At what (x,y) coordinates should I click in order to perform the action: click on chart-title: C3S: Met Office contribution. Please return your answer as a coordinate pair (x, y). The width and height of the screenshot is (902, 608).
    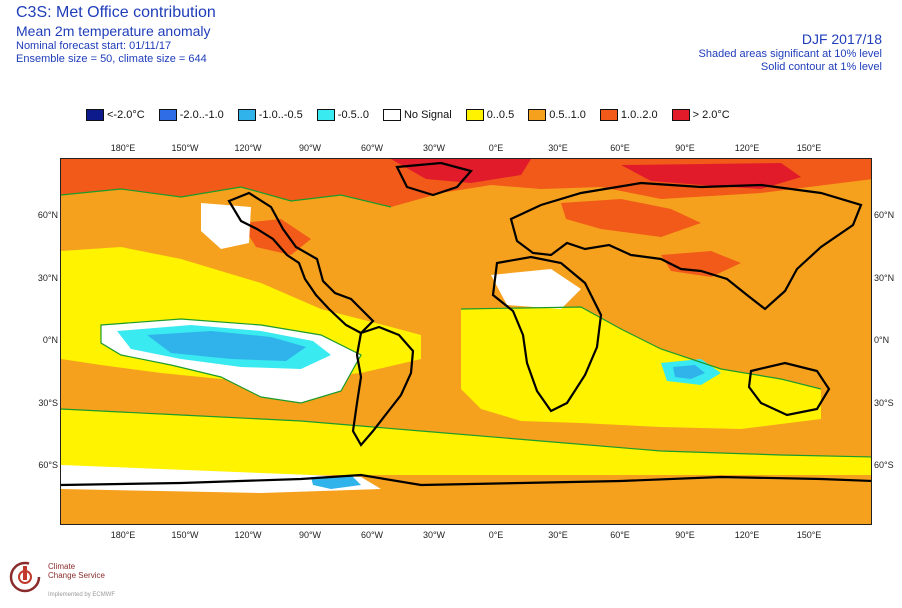
    Looking at the image, I should click on (116, 12).